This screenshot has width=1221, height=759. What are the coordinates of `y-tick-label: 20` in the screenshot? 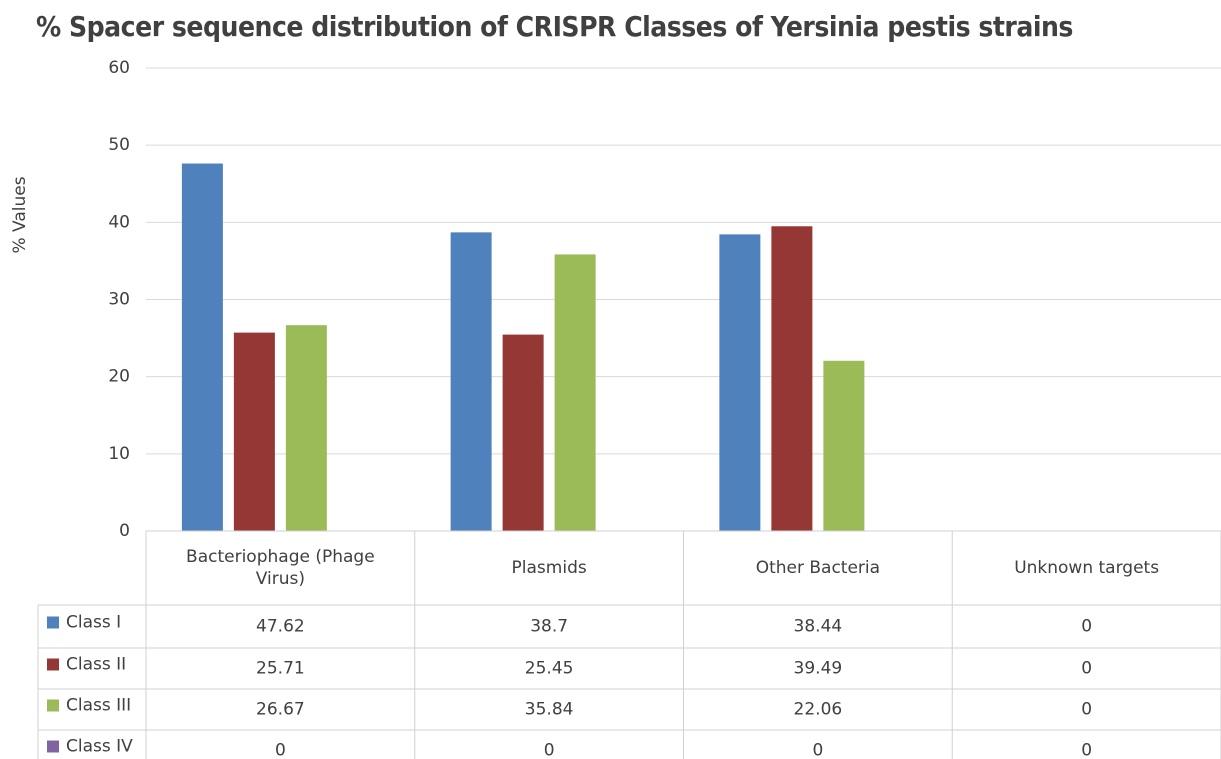 It's located at (119, 377).